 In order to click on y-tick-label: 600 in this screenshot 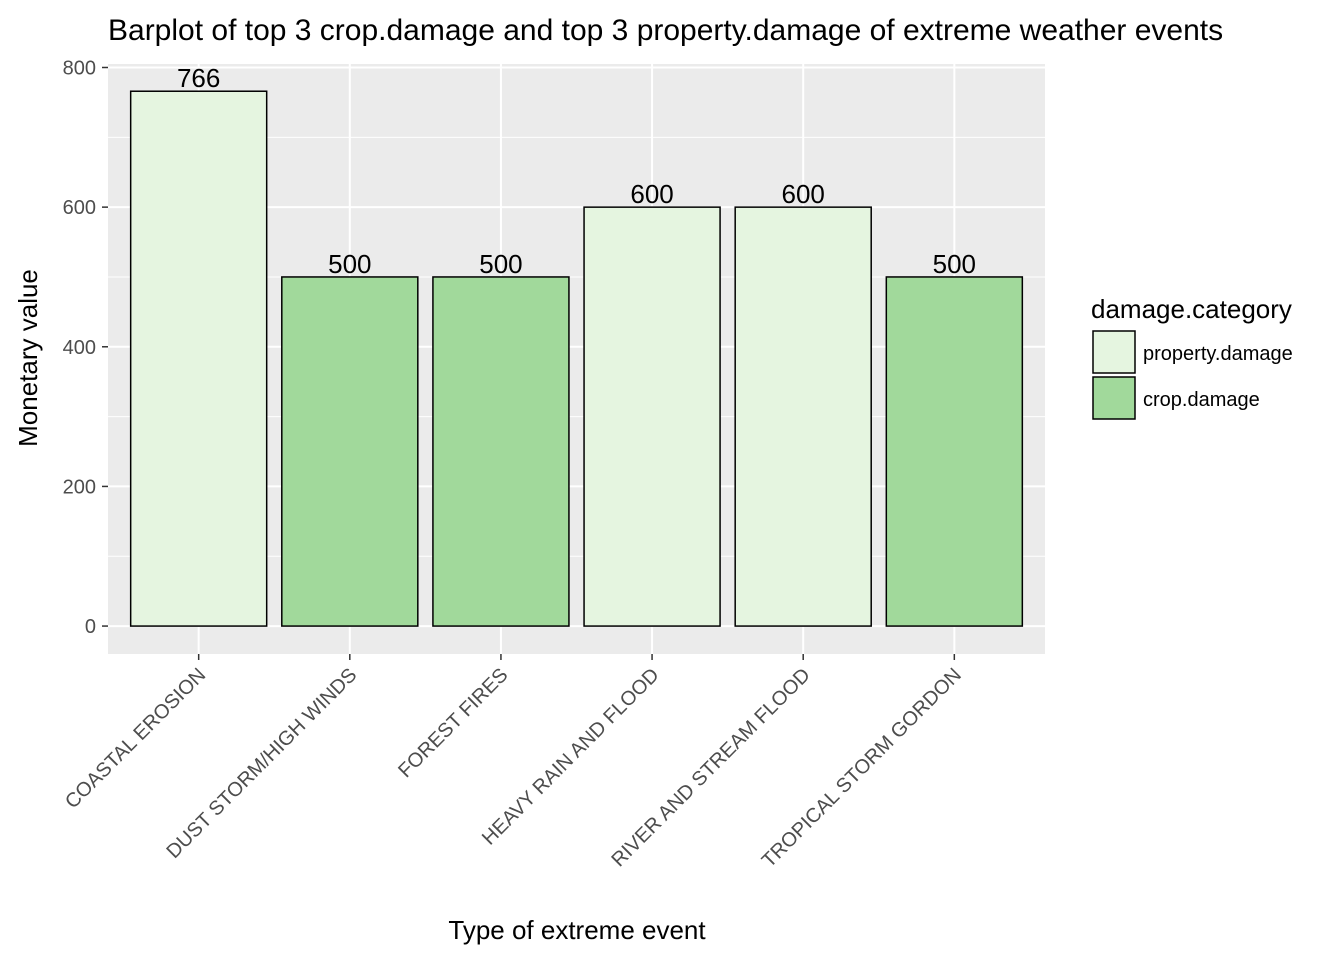, I will do `click(79, 208)`.